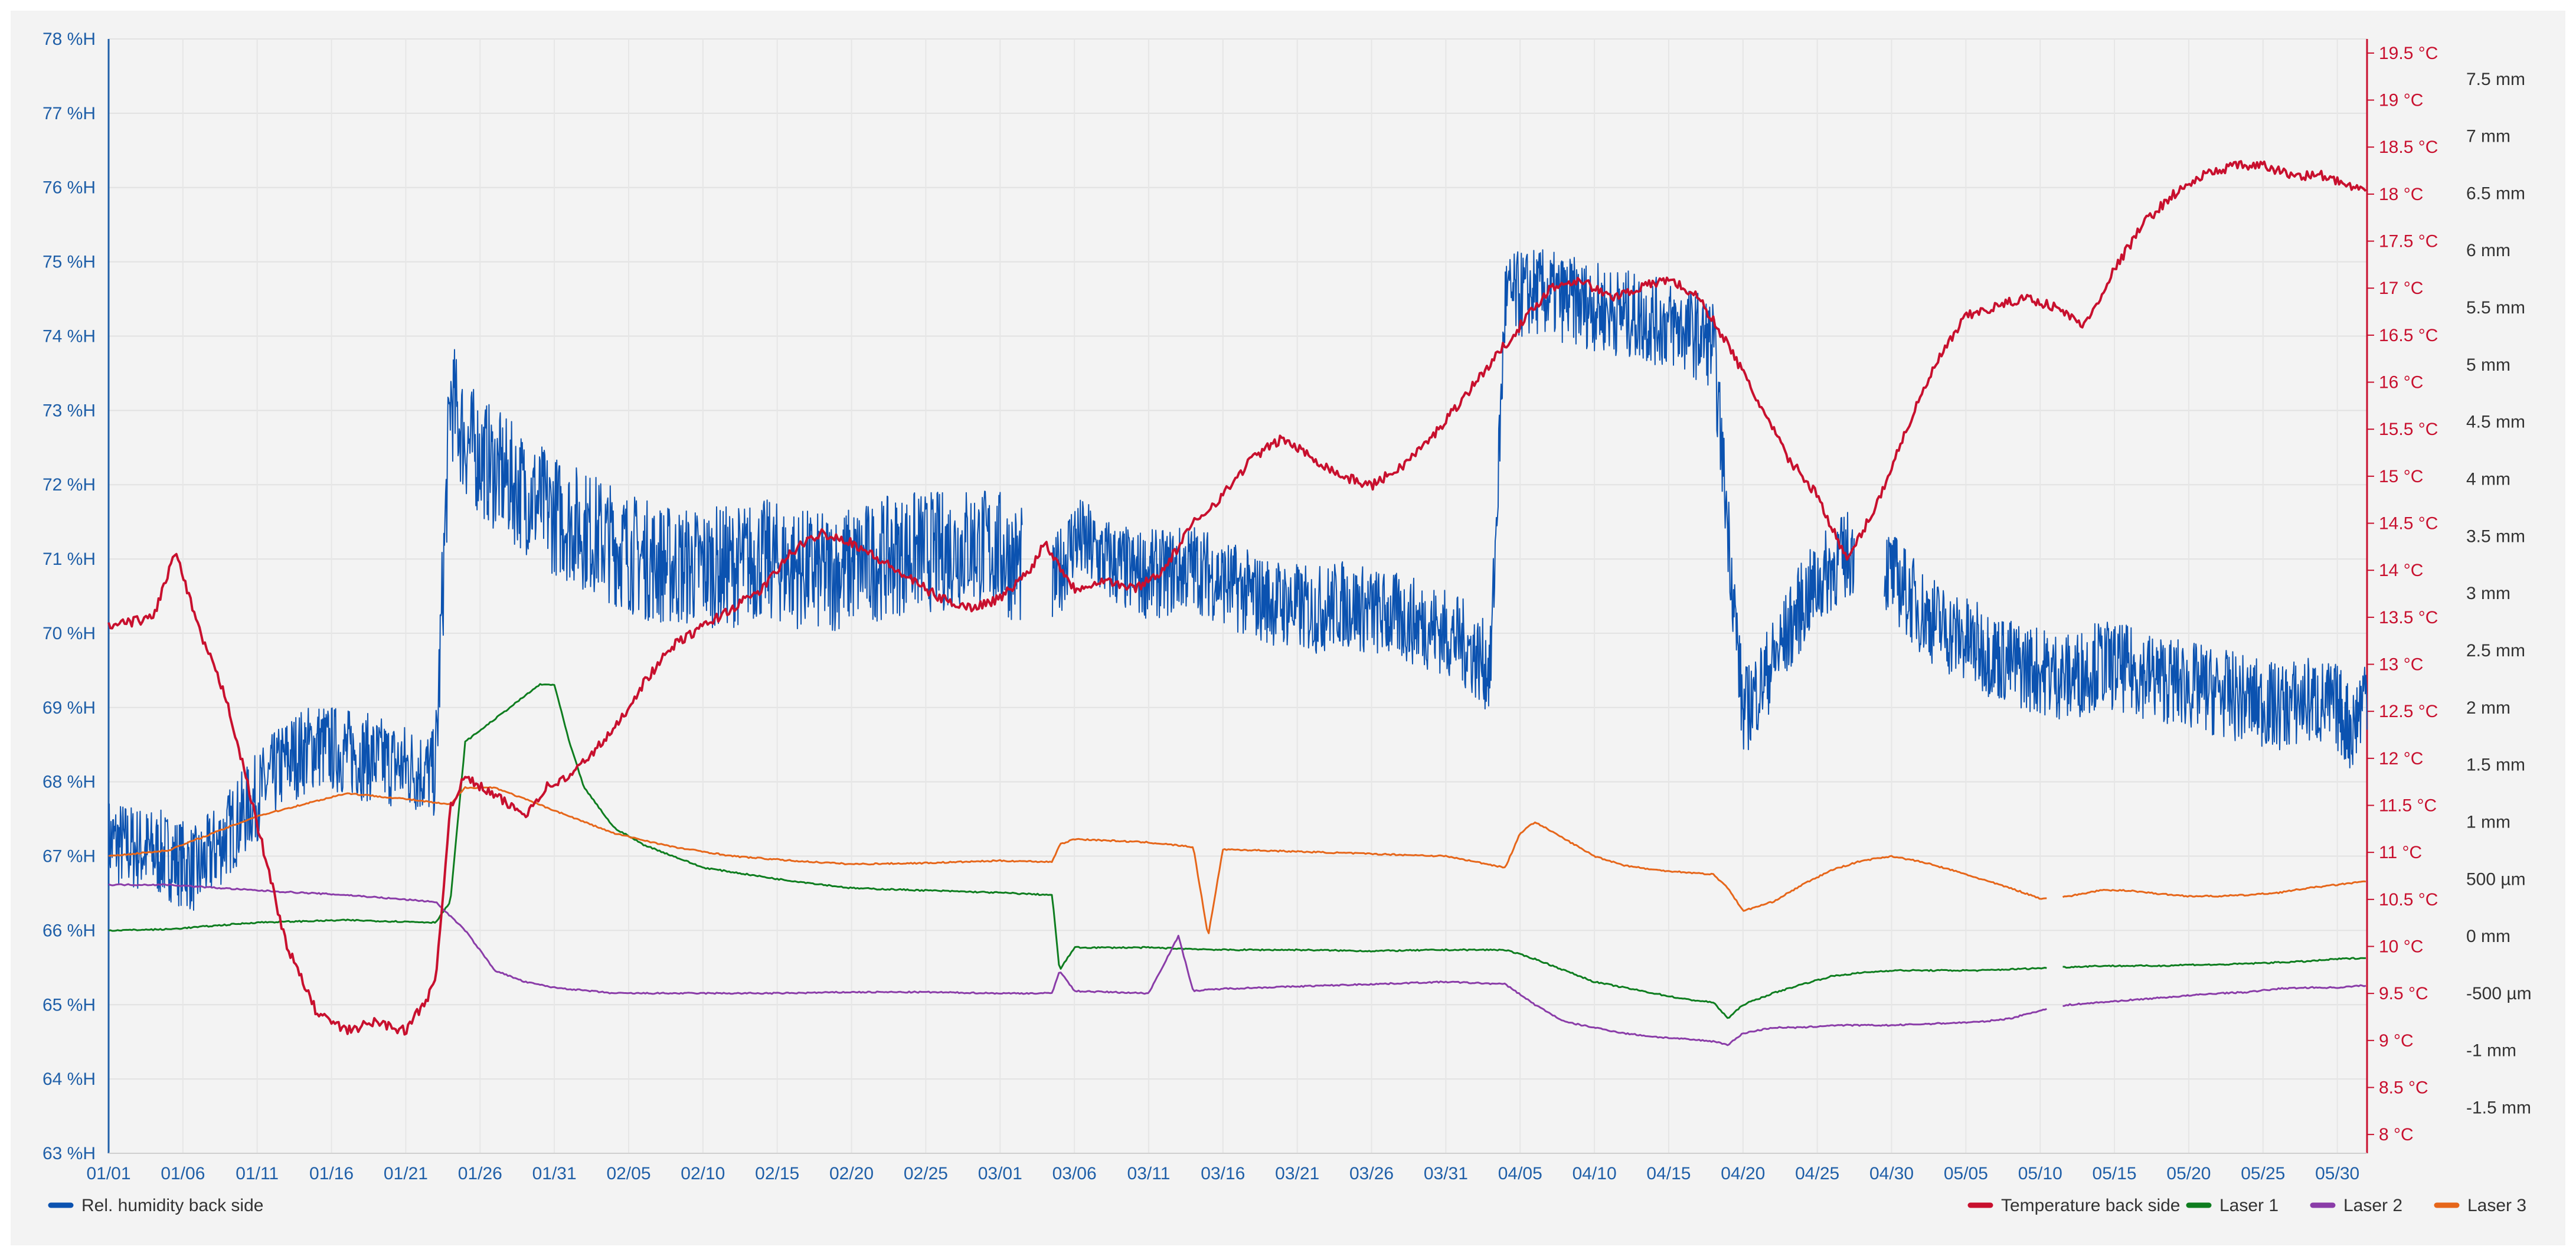 The height and width of the screenshot is (1256, 2576). Describe the element at coordinates (1743, 1173) in the screenshot. I see `date-tick-label: 04/20` at that location.